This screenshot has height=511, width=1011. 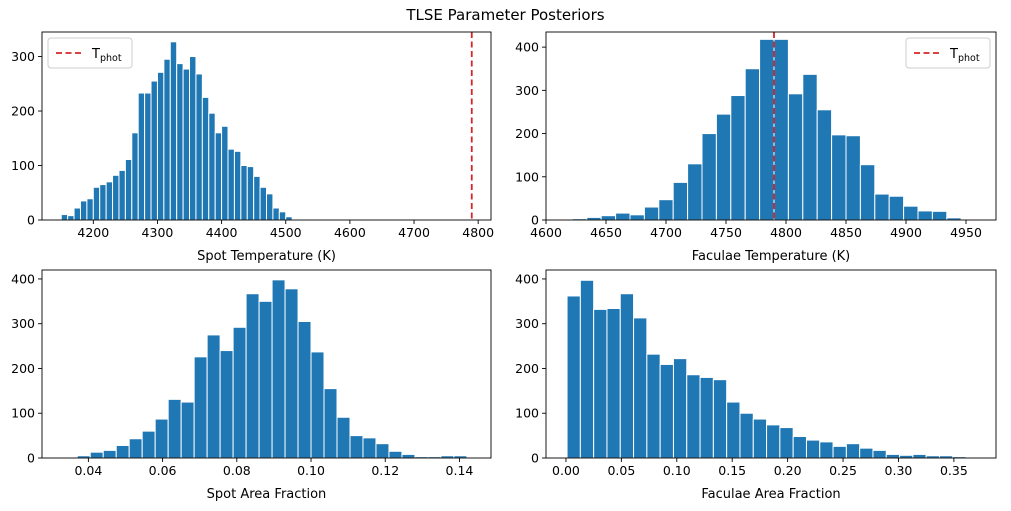 What do you see at coordinates (163, 470) in the screenshot?
I see `x-tick-label: 0.06` at bounding box center [163, 470].